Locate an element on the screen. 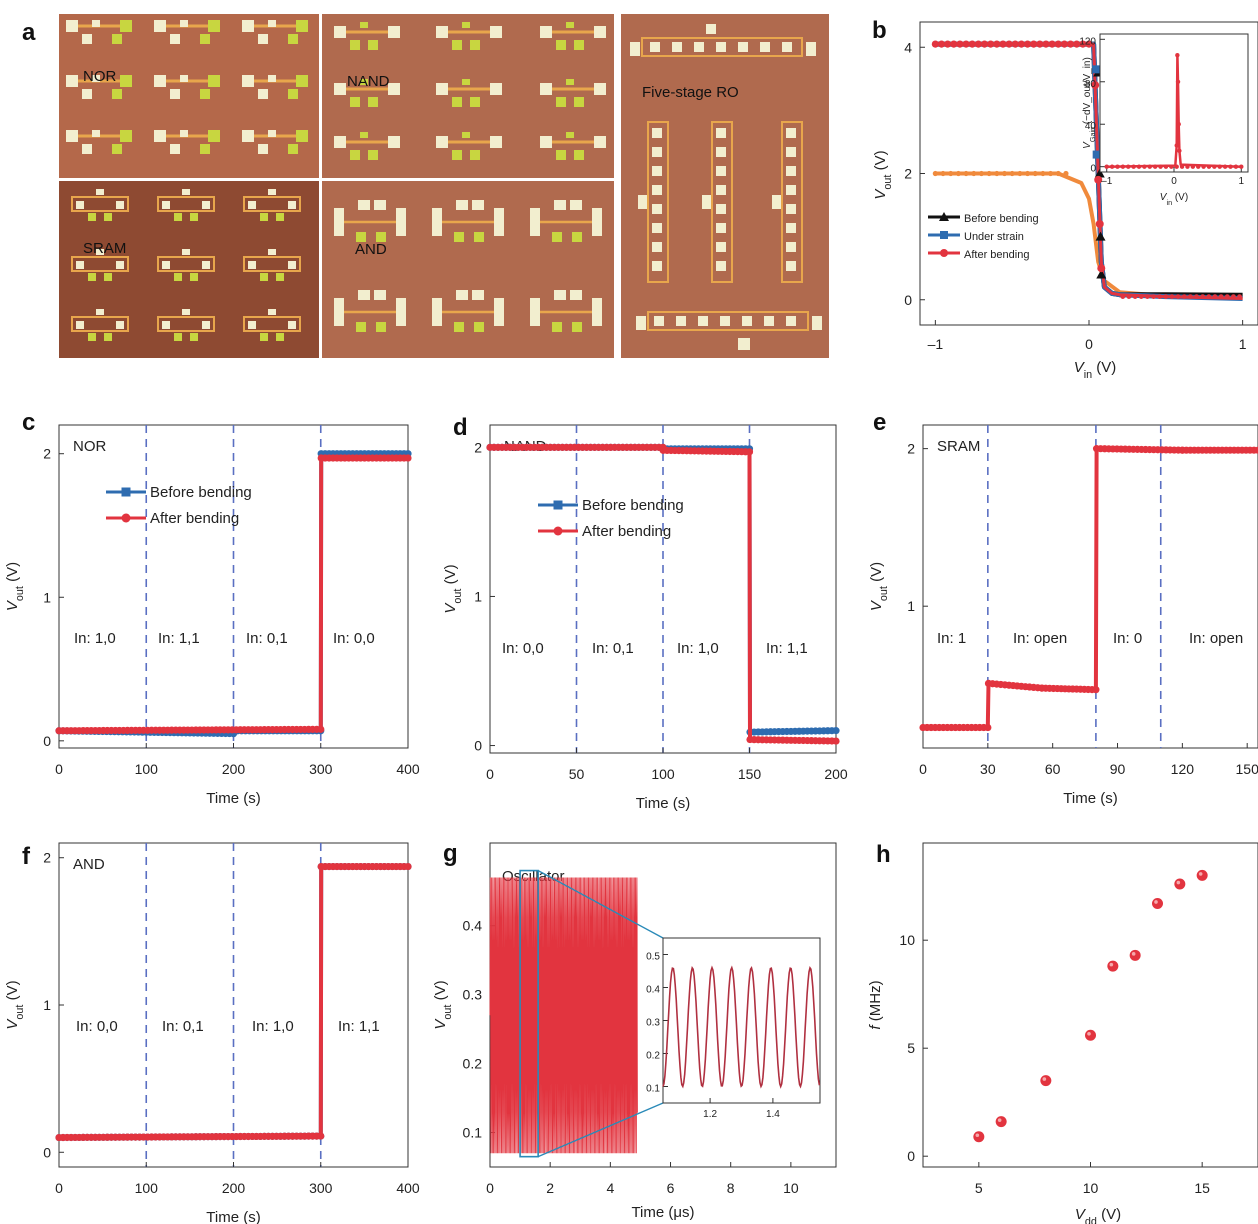  photo-nor is located at coordinates (189, 96).